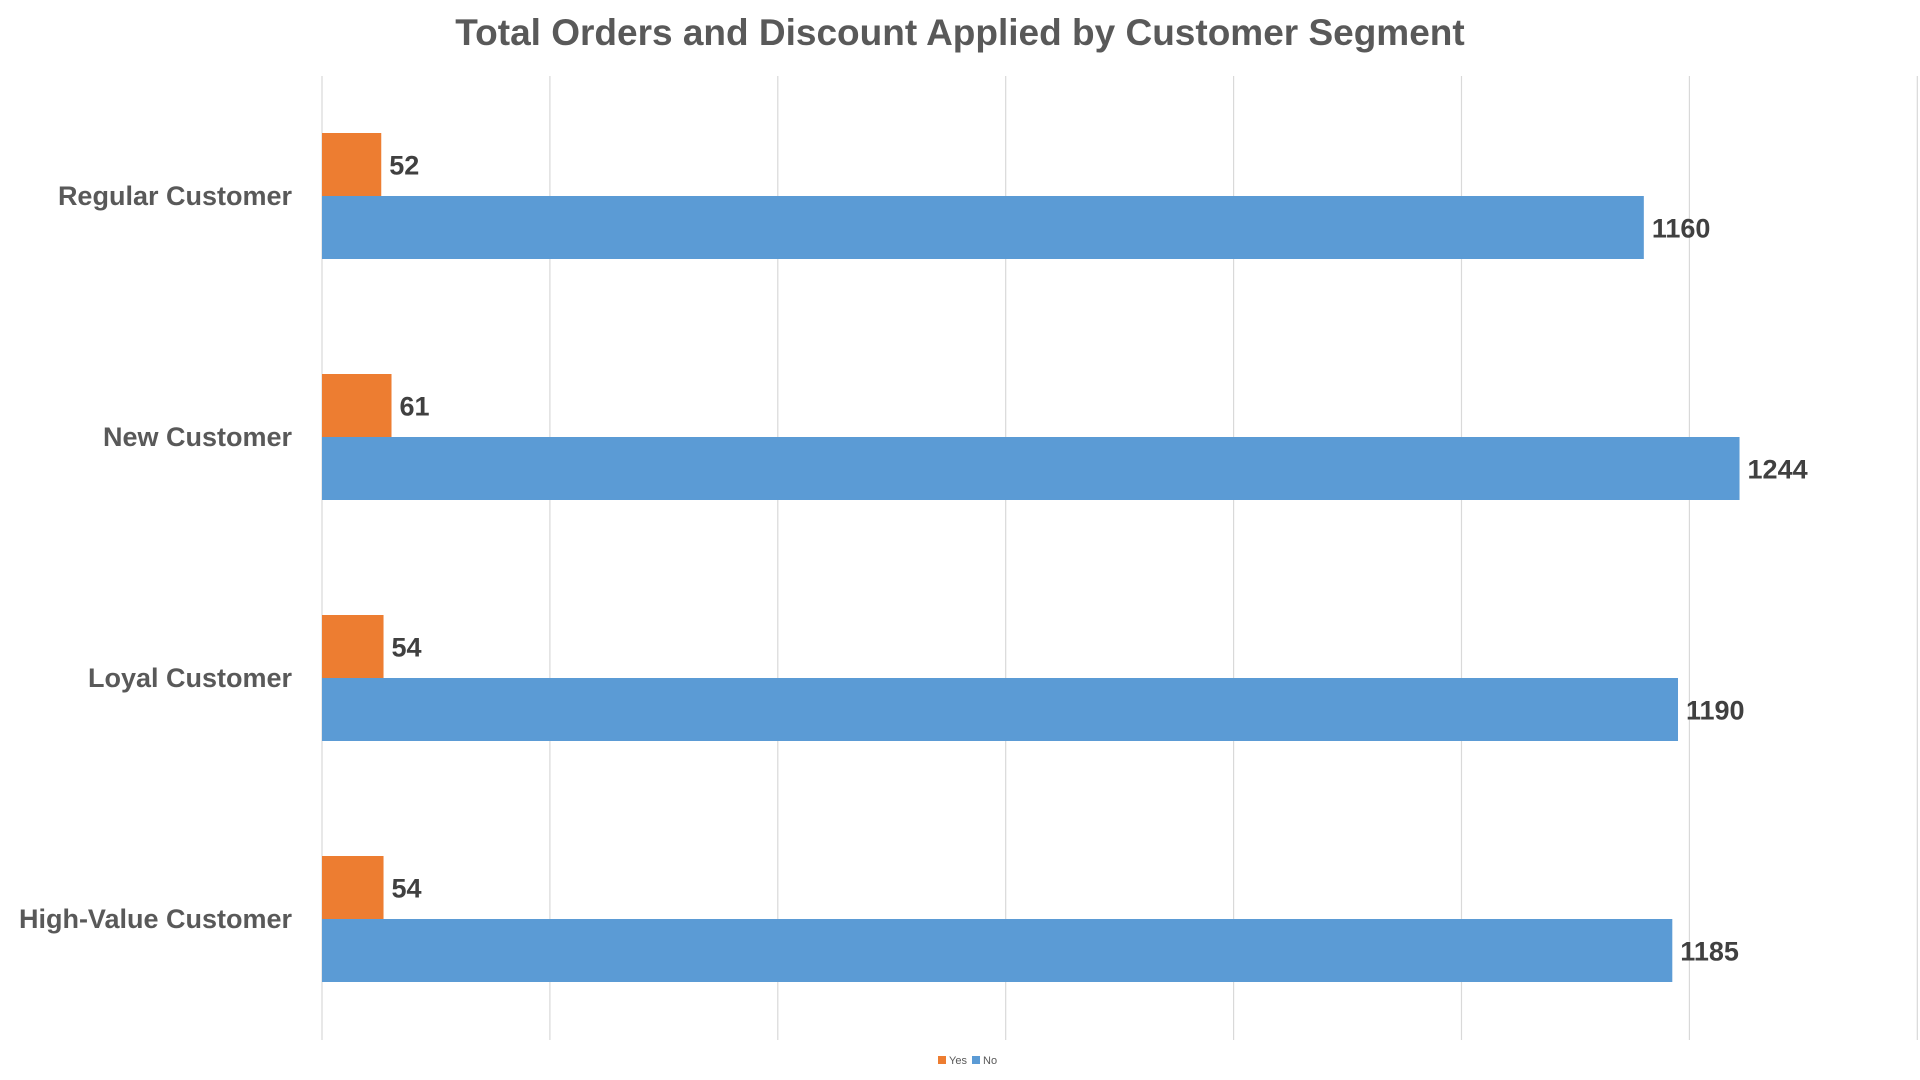  What do you see at coordinates (353, 646) in the screenshot?
I see `bar-yes-loyal-customer` at bounding box center [353, 646].